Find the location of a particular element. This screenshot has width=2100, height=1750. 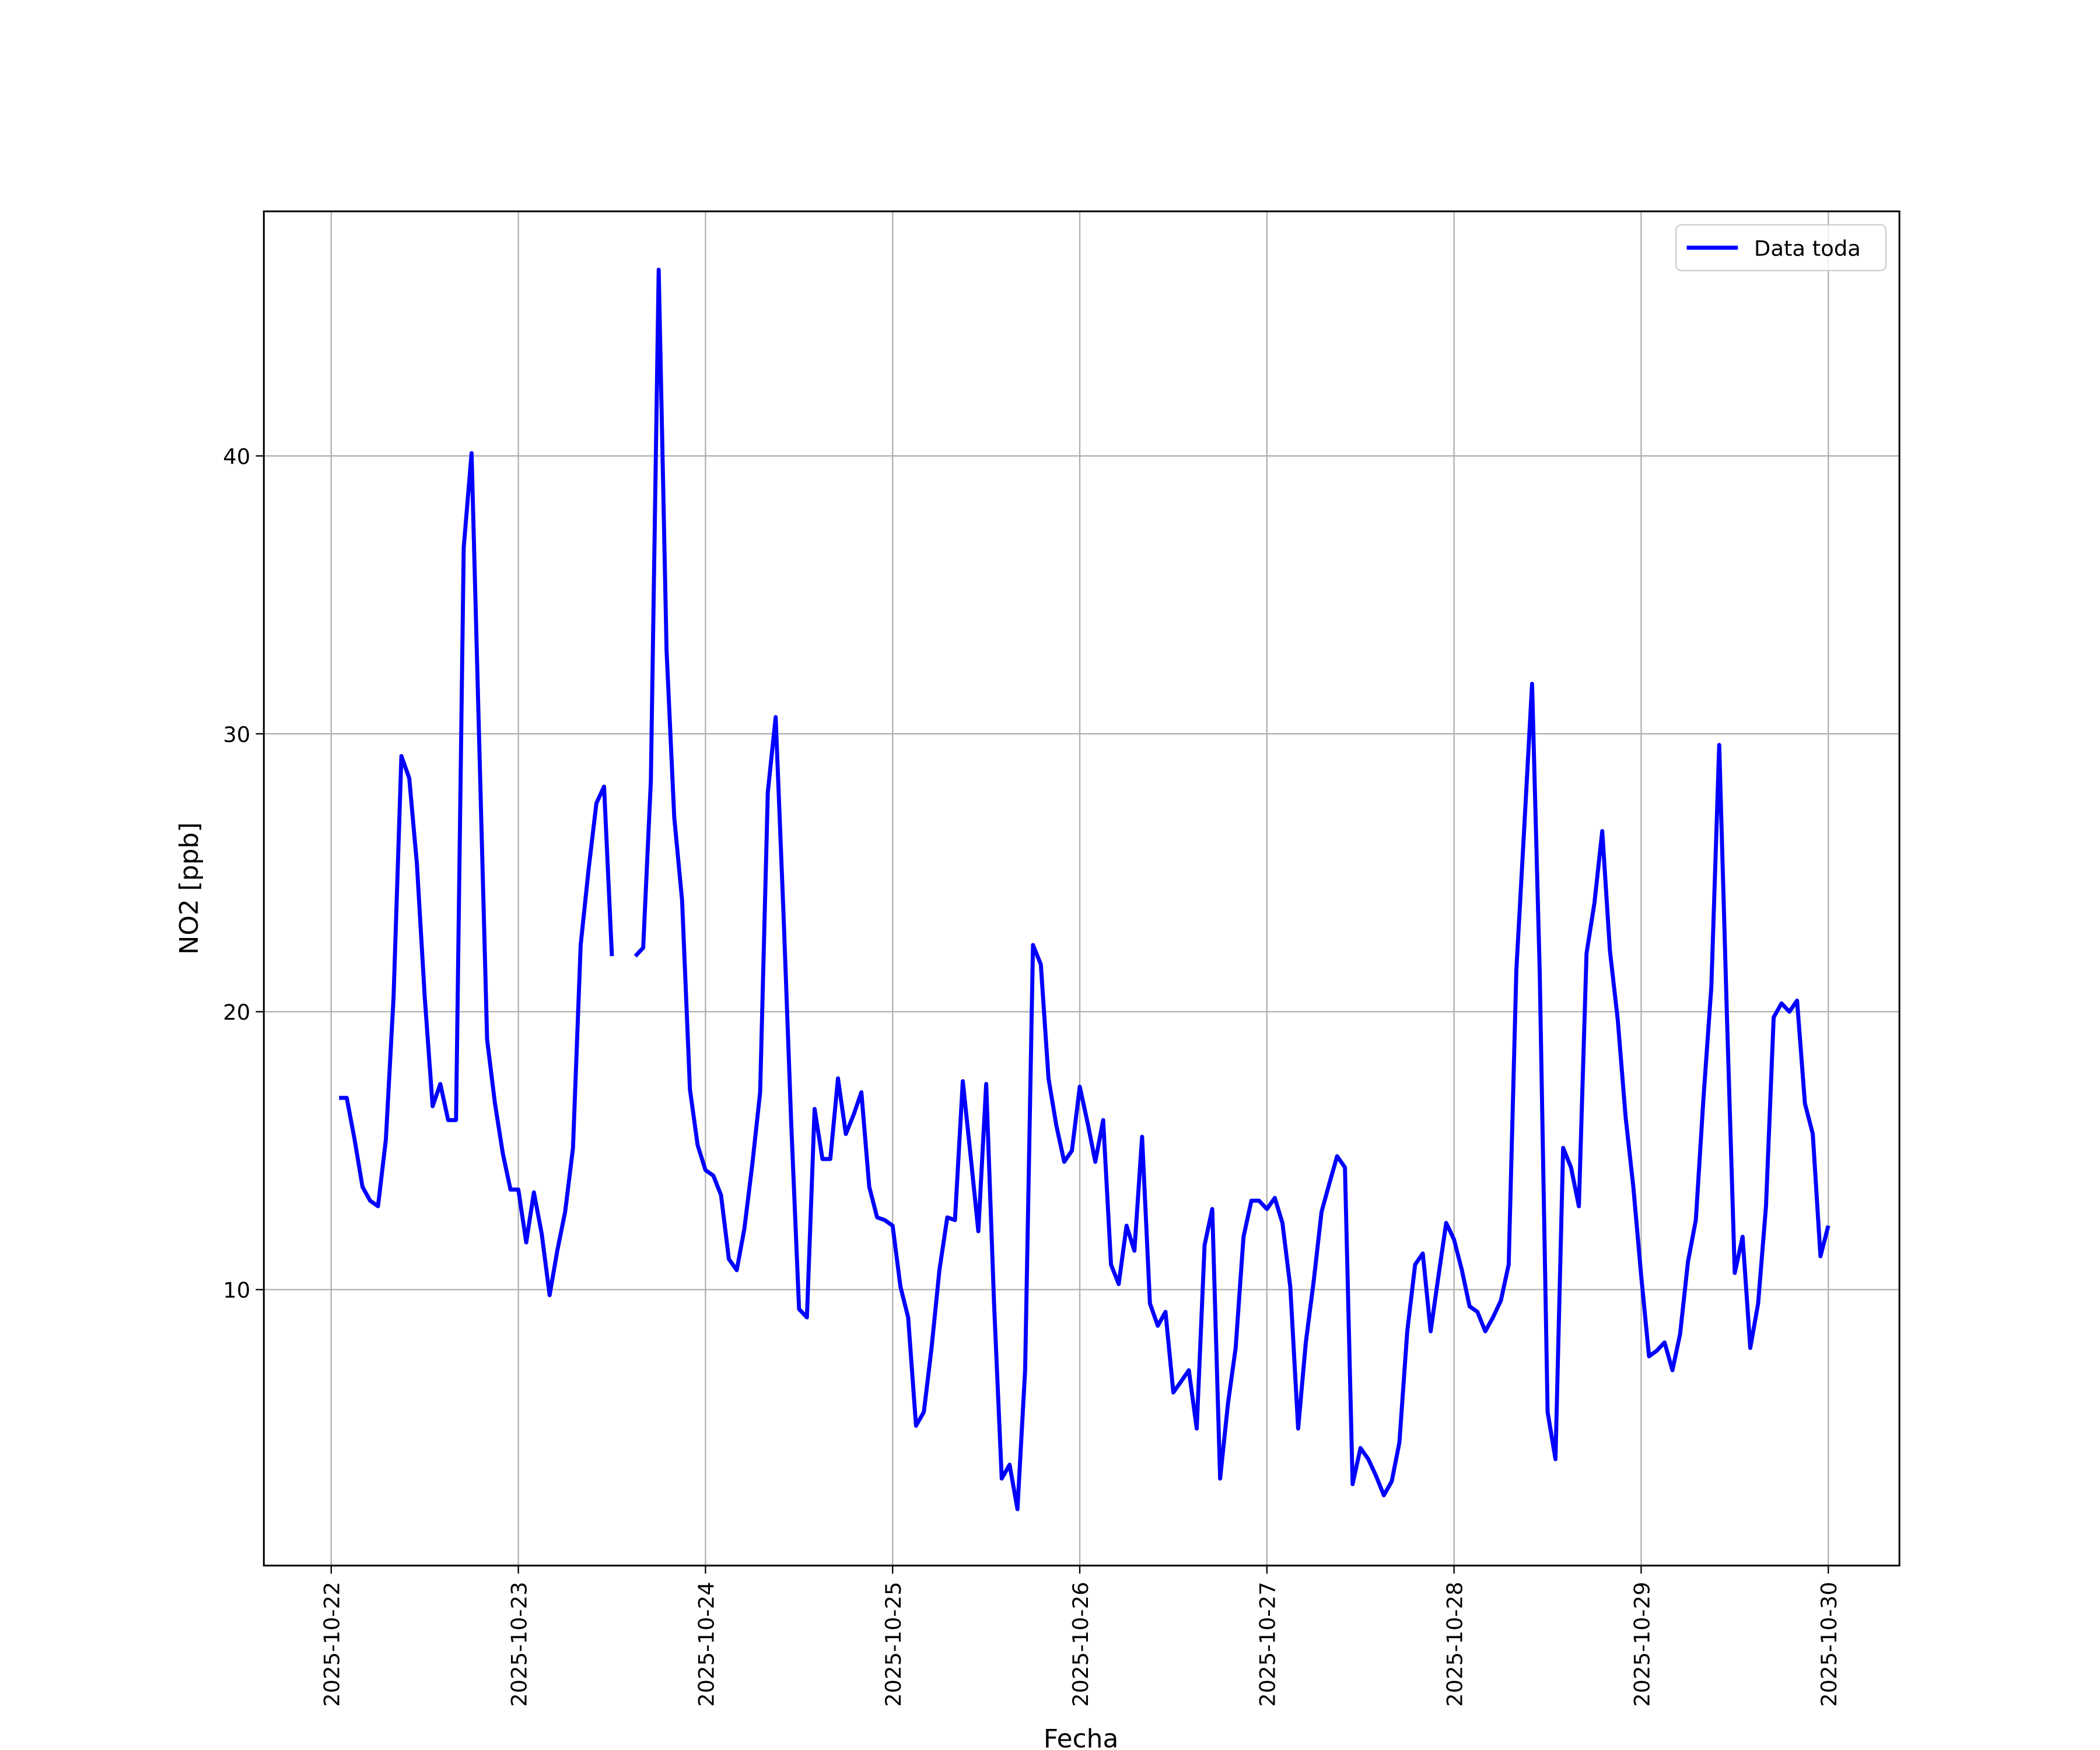

x-tick-label: 2025-10-27 is located at coordinates (1267, 1644).